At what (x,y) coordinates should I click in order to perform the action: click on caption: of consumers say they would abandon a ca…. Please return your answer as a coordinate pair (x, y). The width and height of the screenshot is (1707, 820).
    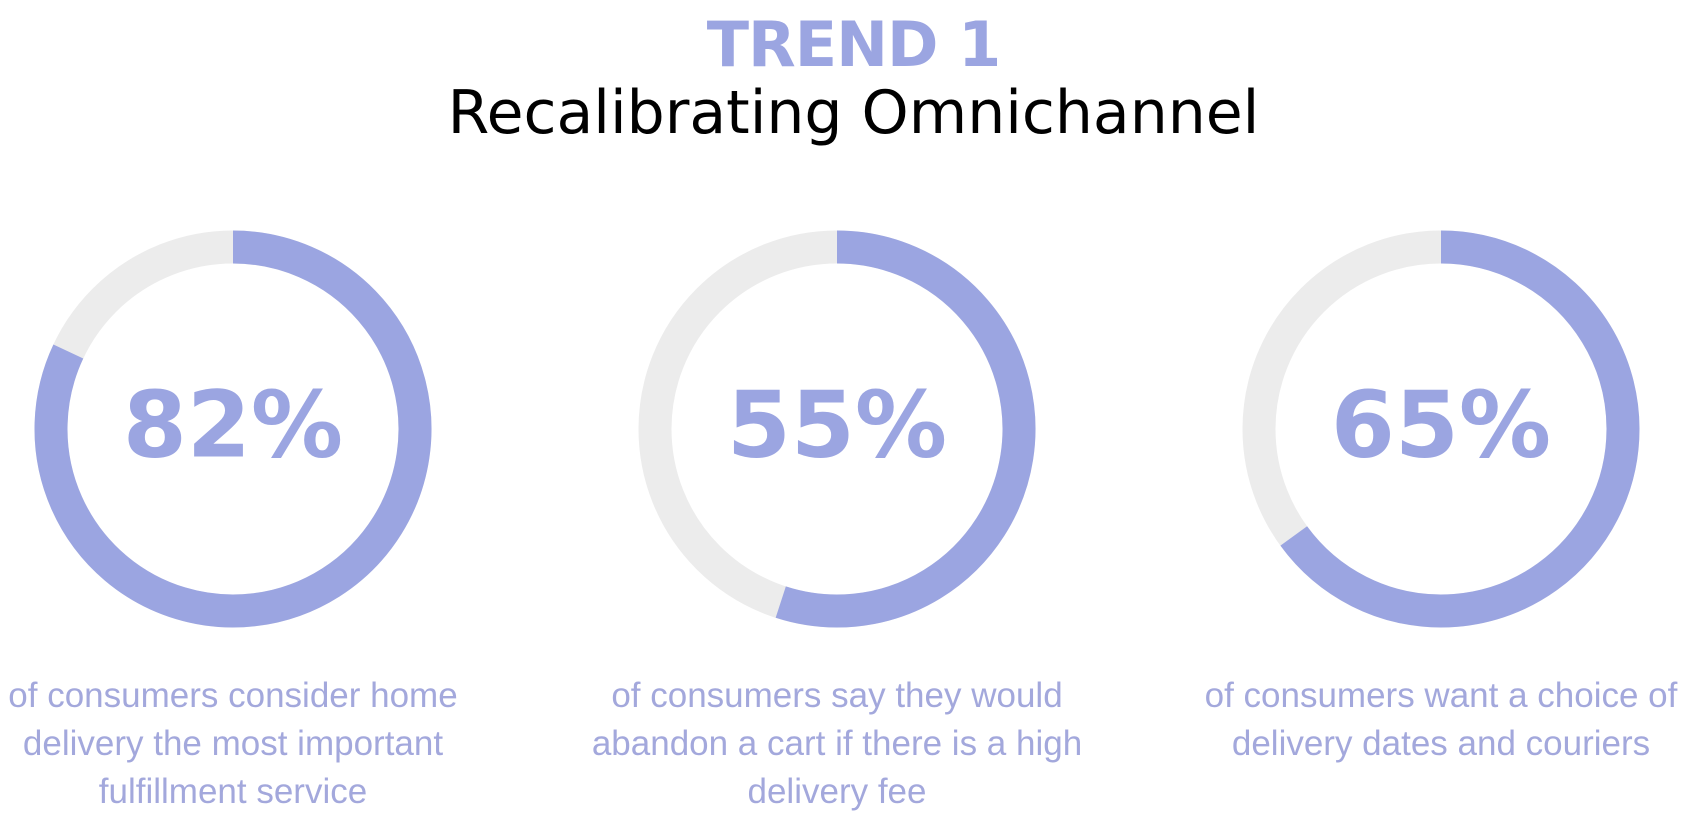
    Looking at the image, I should click on (837, 743).